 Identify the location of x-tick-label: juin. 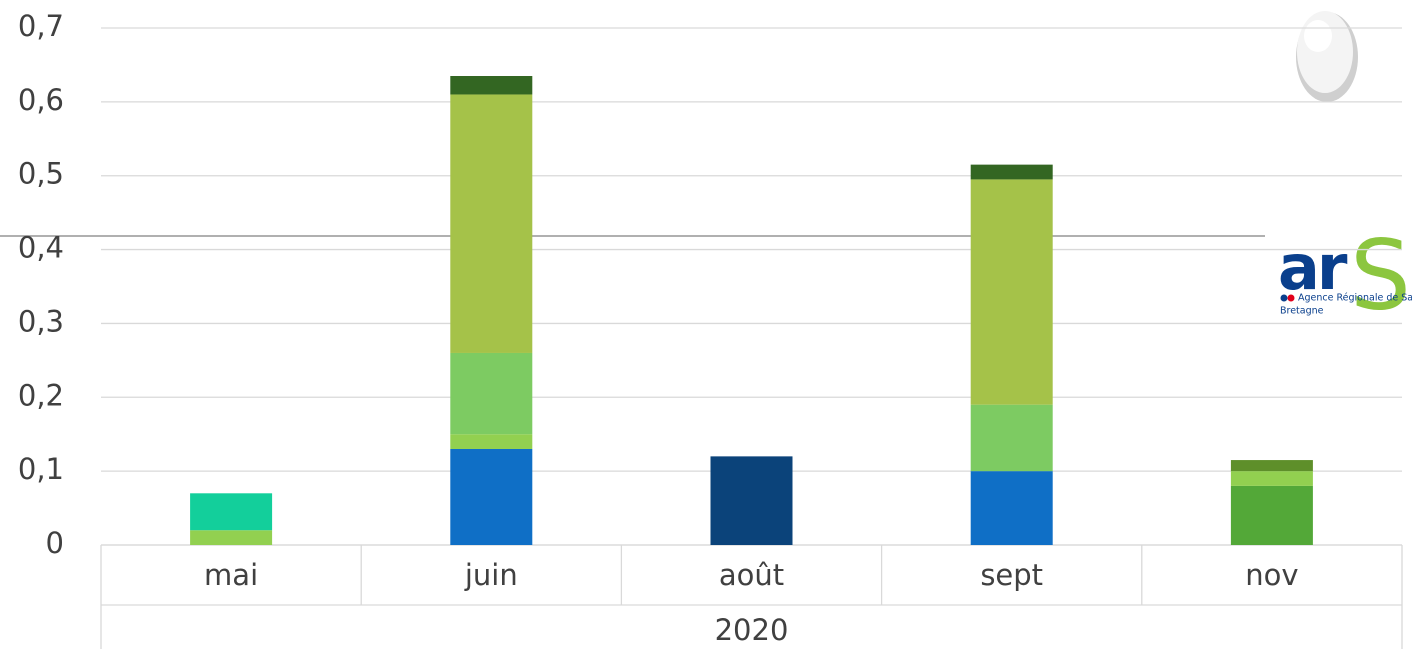
(491, 575).